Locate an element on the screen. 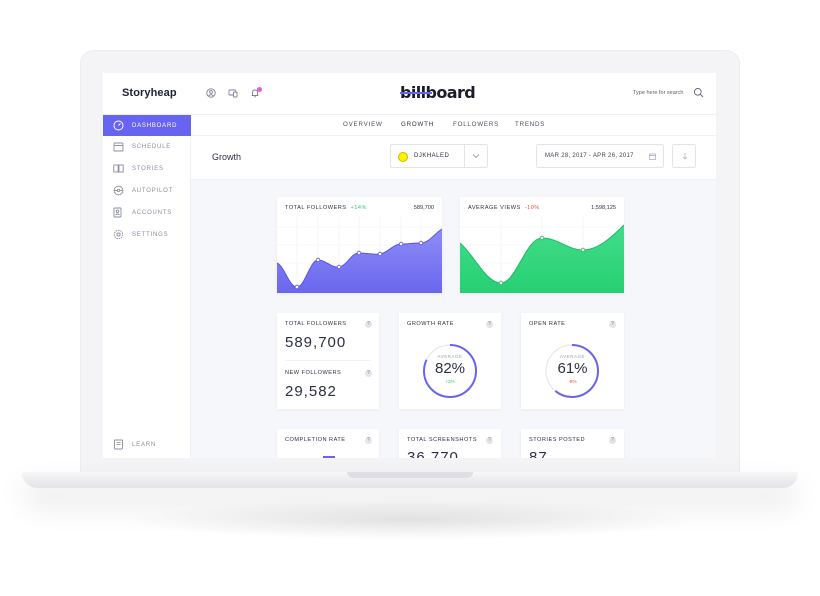  sidebar-item-label: SETTINGS is located at coordinates (150, 234).